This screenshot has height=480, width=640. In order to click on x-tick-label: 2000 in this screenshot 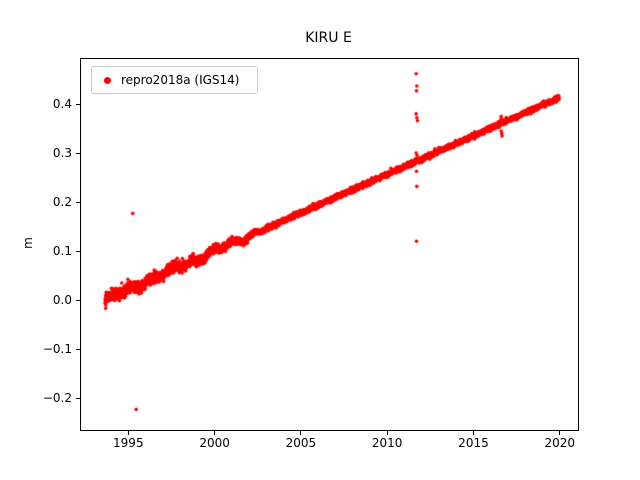, I will do `click(214, 443)`.